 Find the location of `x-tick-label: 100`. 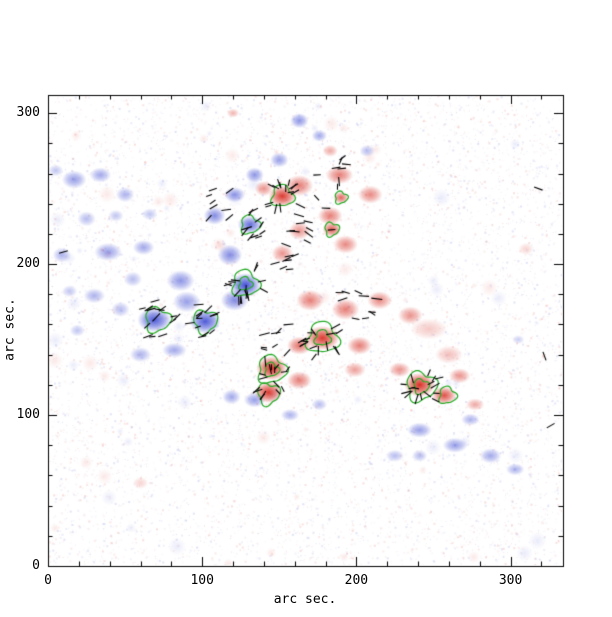

x-tick-label: 100 is located at coordinates (202, 580).